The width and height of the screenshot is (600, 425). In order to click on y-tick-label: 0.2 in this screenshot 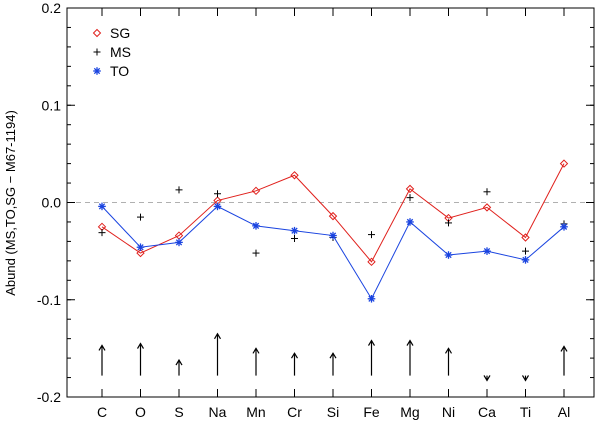, I will do `click(52, 8)`.